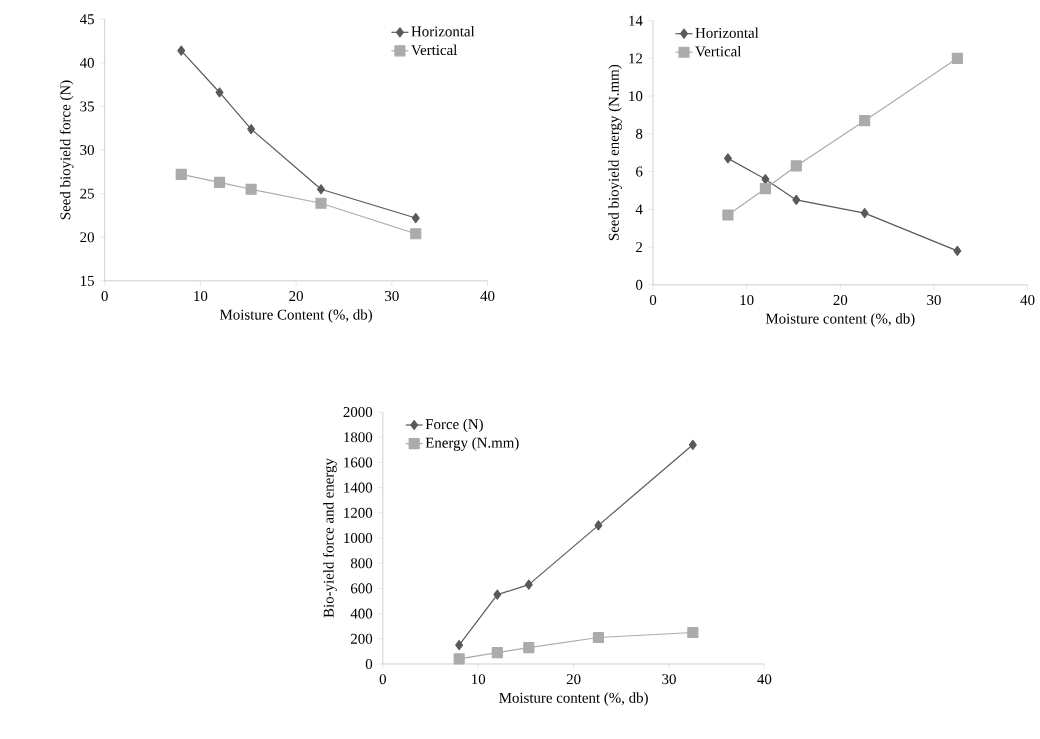 This screenshot has height=739, width=1040. Describe the element at coordinates (636, 58) in the screenshot. I see `y-tick-label: 12` at that location.